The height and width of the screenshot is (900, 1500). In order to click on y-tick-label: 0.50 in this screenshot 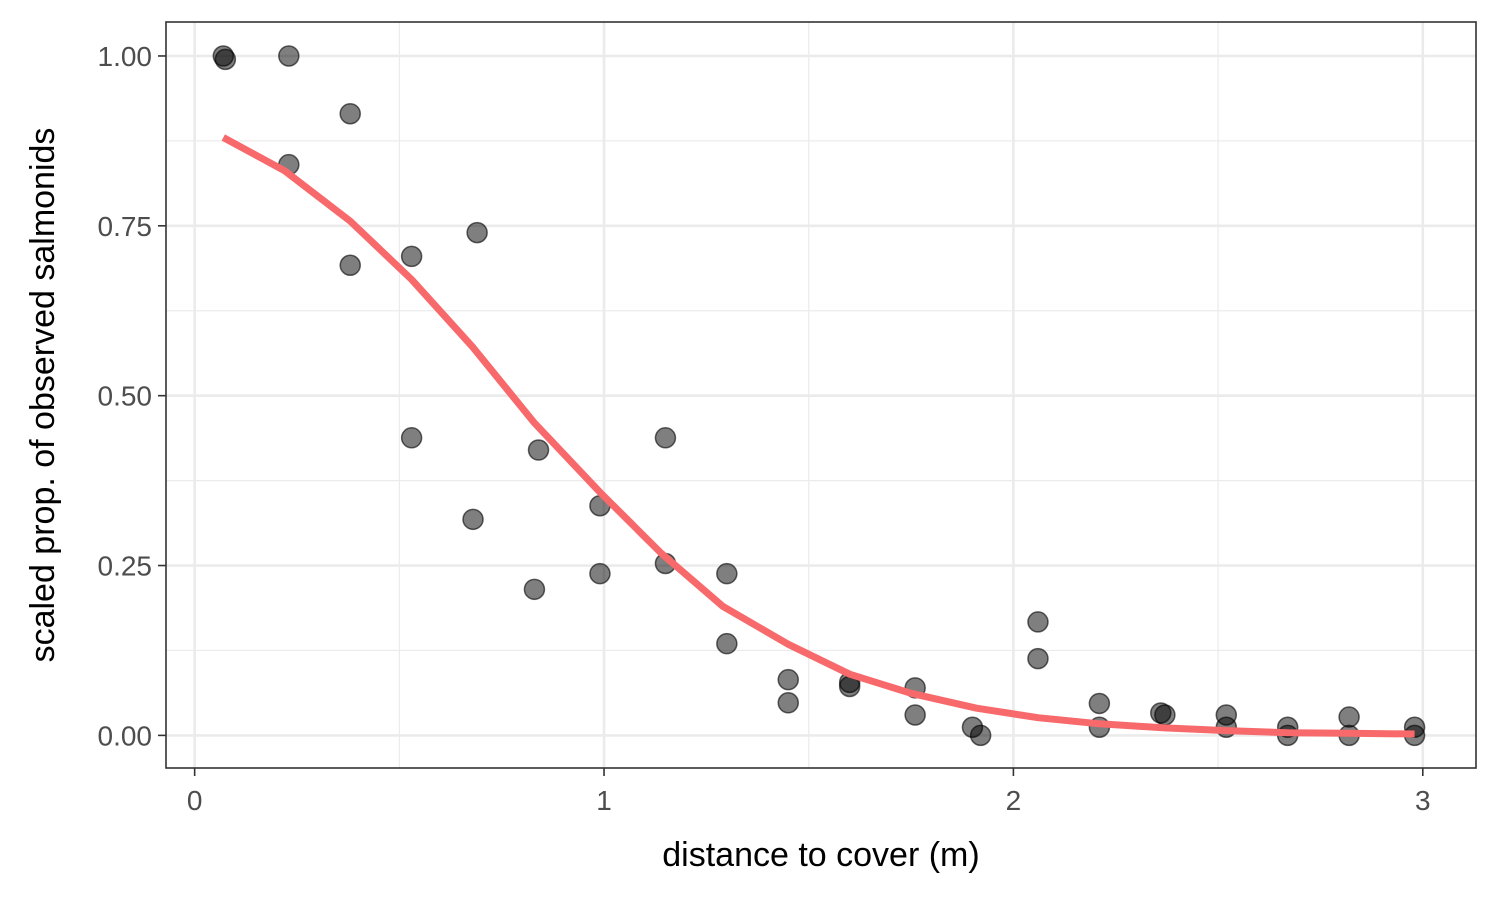, I will do `click(125, 396)`.